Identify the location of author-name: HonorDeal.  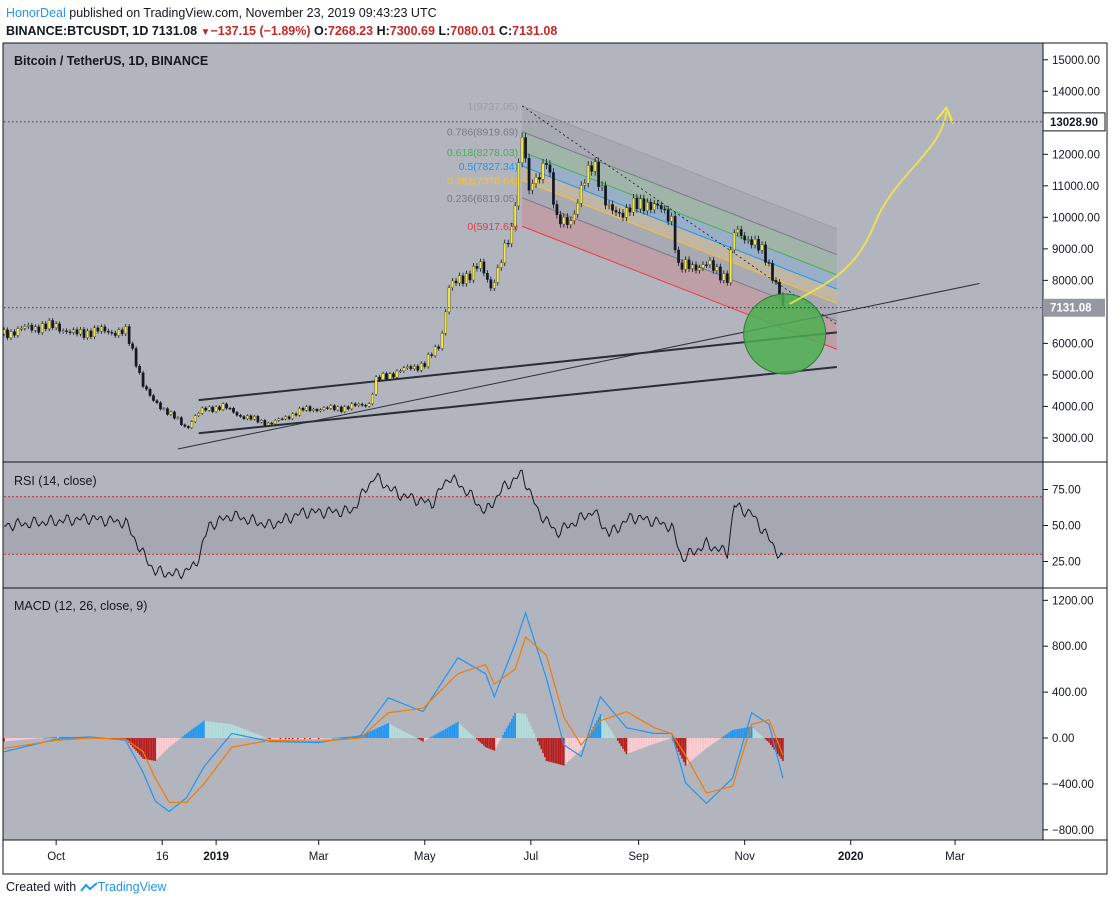
(36, 13).